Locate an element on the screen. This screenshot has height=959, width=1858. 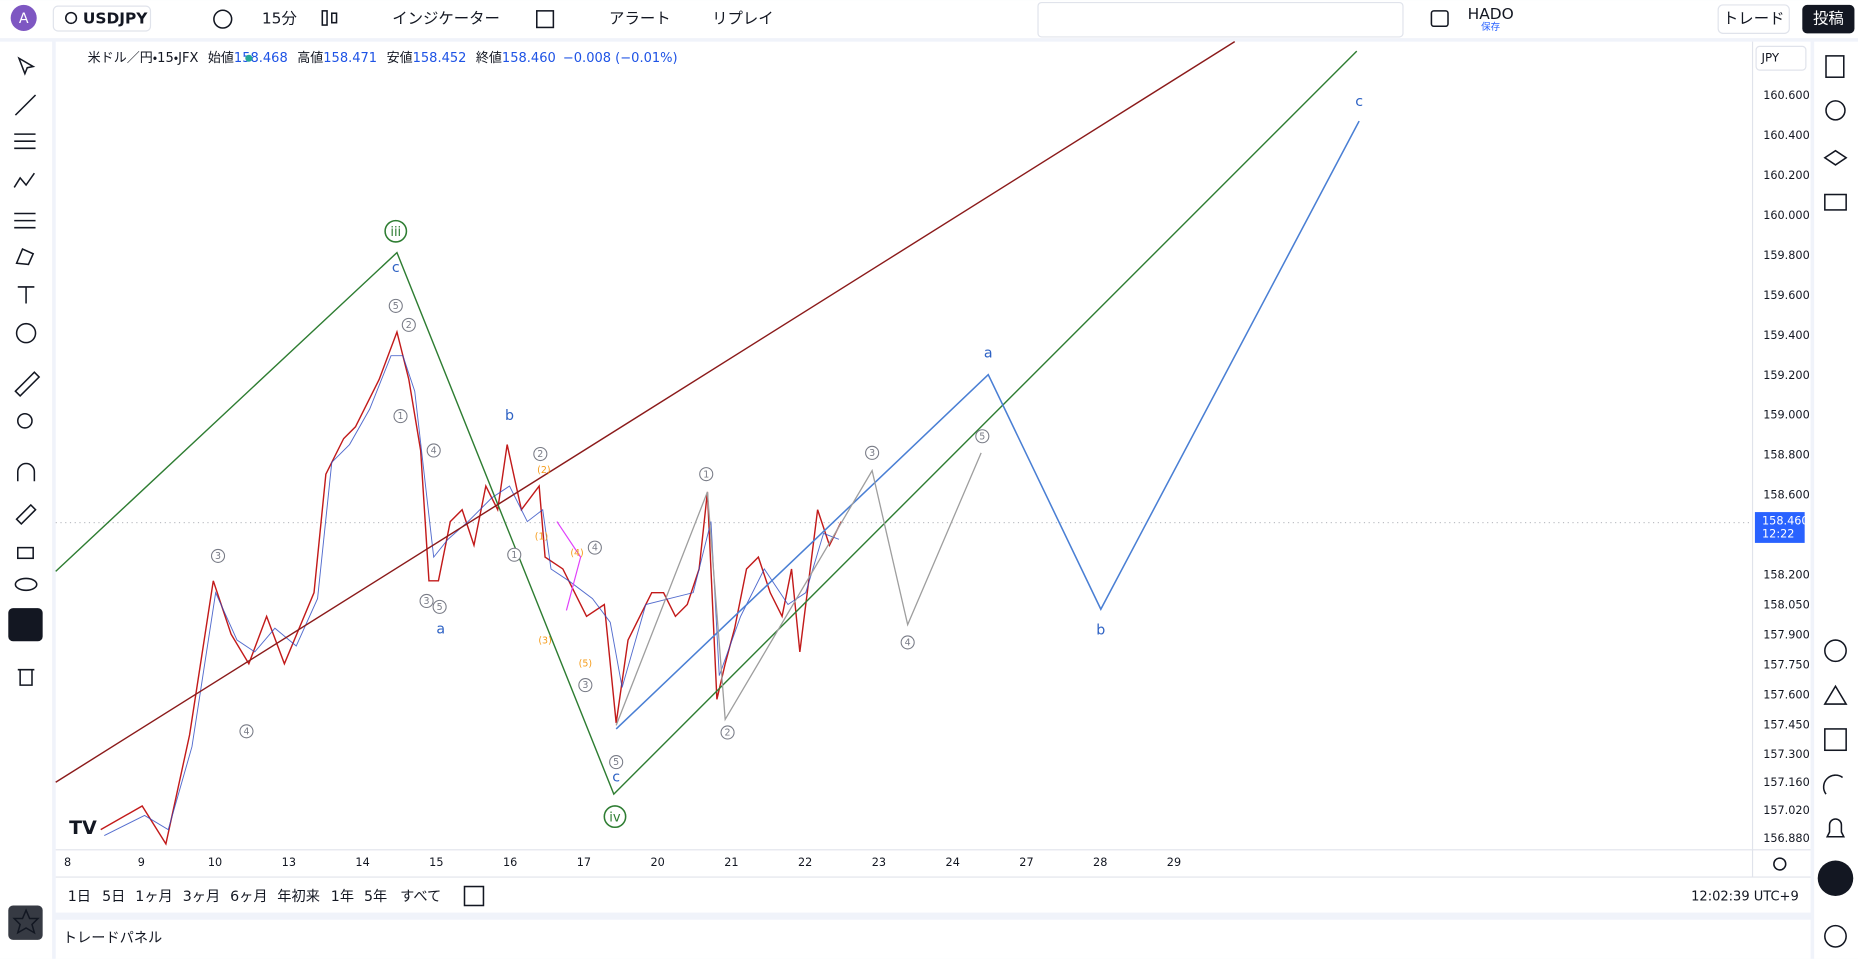
text-tool is located at coordinates (26, 295).